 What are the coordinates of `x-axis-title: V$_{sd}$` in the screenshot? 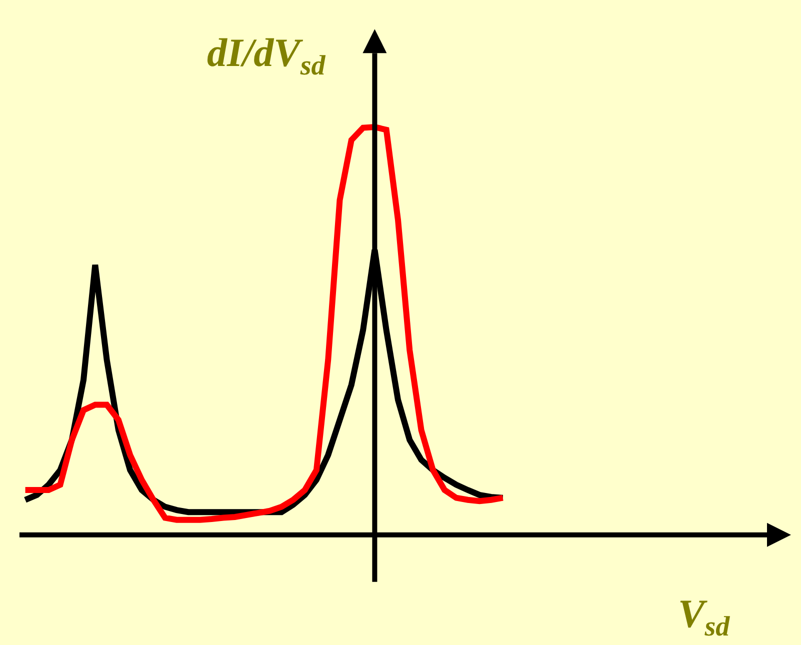 It's located at (704, 616).